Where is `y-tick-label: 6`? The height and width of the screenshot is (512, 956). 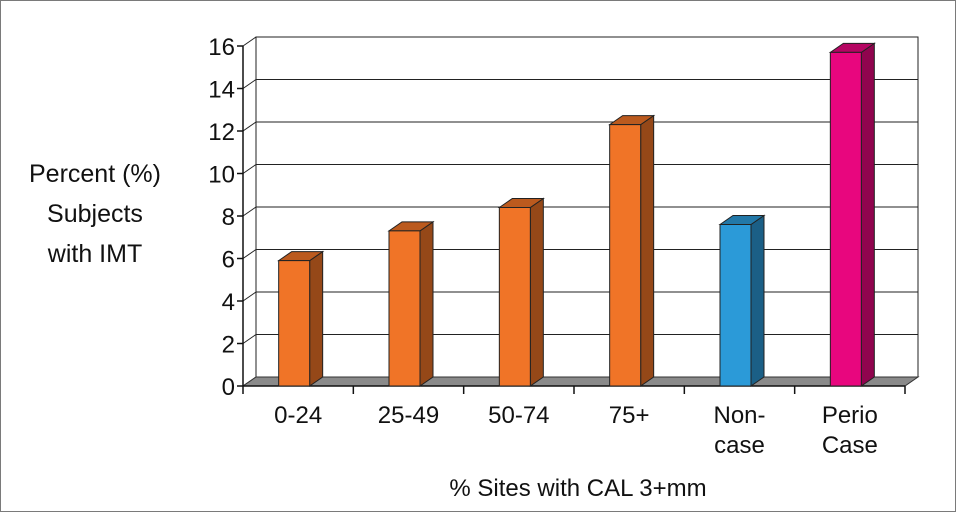 y-tick-label: 6 is located at coordinates (228, 260).